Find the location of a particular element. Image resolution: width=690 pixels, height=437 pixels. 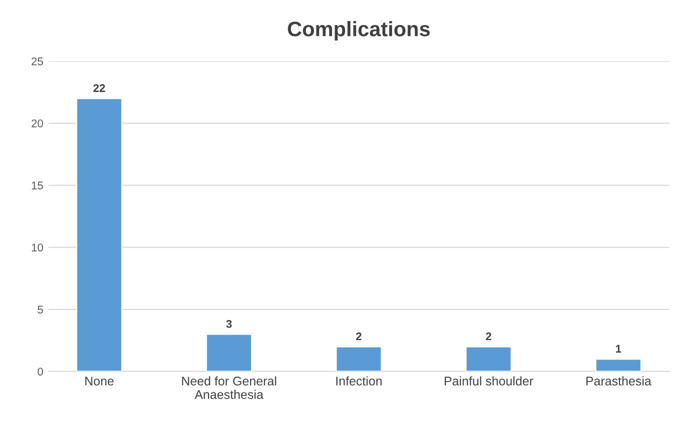

y-tick-label: 10 is located at coordinates (38, 248).